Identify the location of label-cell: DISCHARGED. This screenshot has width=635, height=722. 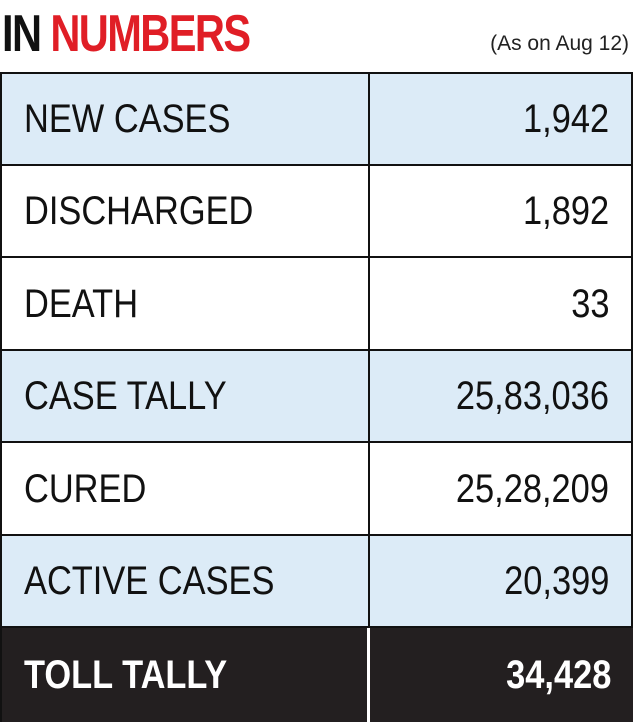
(186, 211).